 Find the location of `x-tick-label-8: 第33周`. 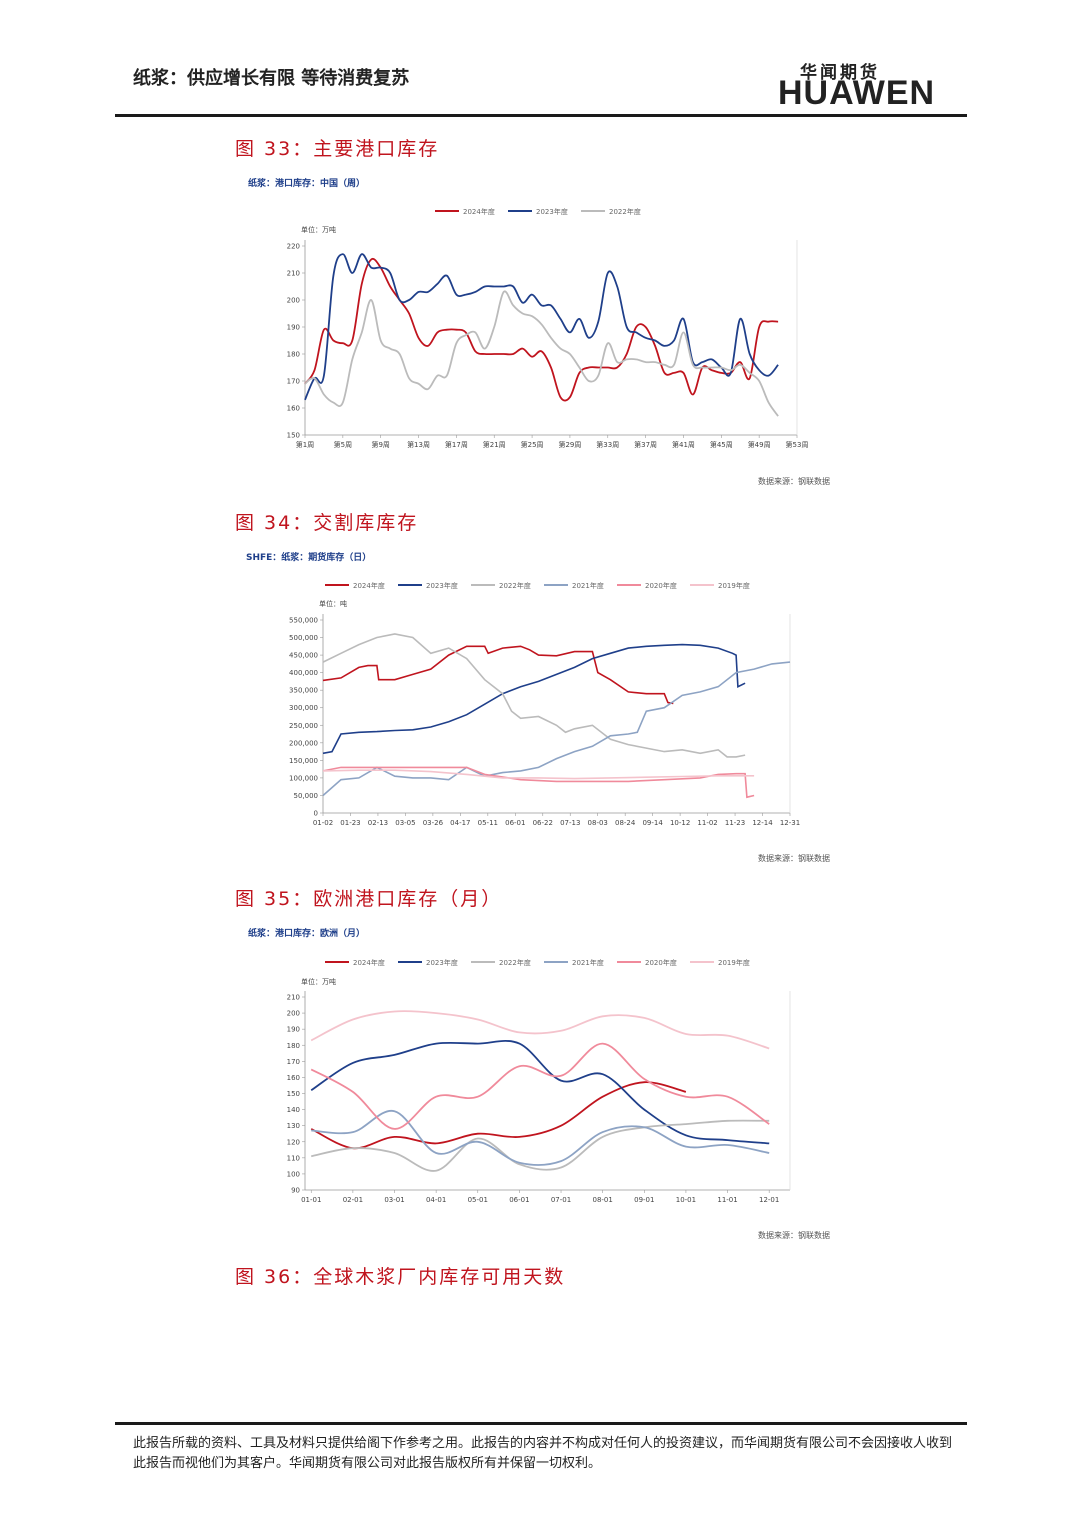

x-tick-label-8: 第33周 is located at coordinates (607, 444).